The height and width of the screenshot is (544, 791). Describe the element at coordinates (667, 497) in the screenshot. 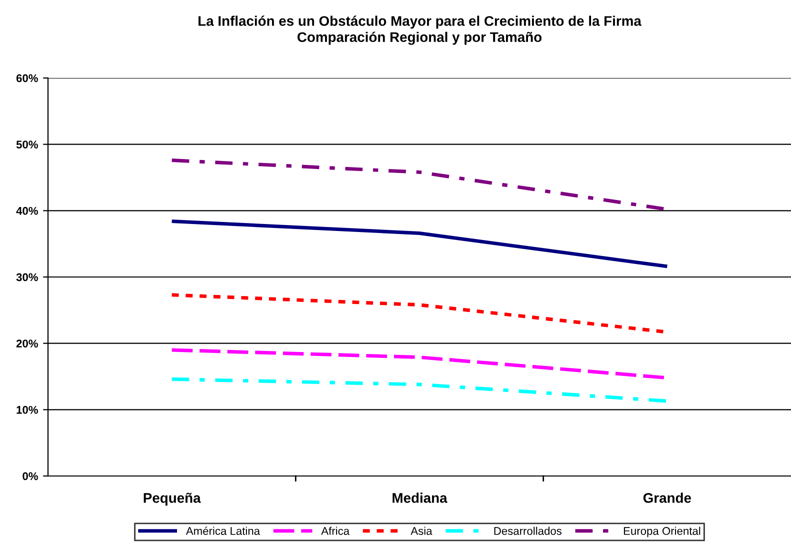

I see `x-tick-label: Grande` at that location.